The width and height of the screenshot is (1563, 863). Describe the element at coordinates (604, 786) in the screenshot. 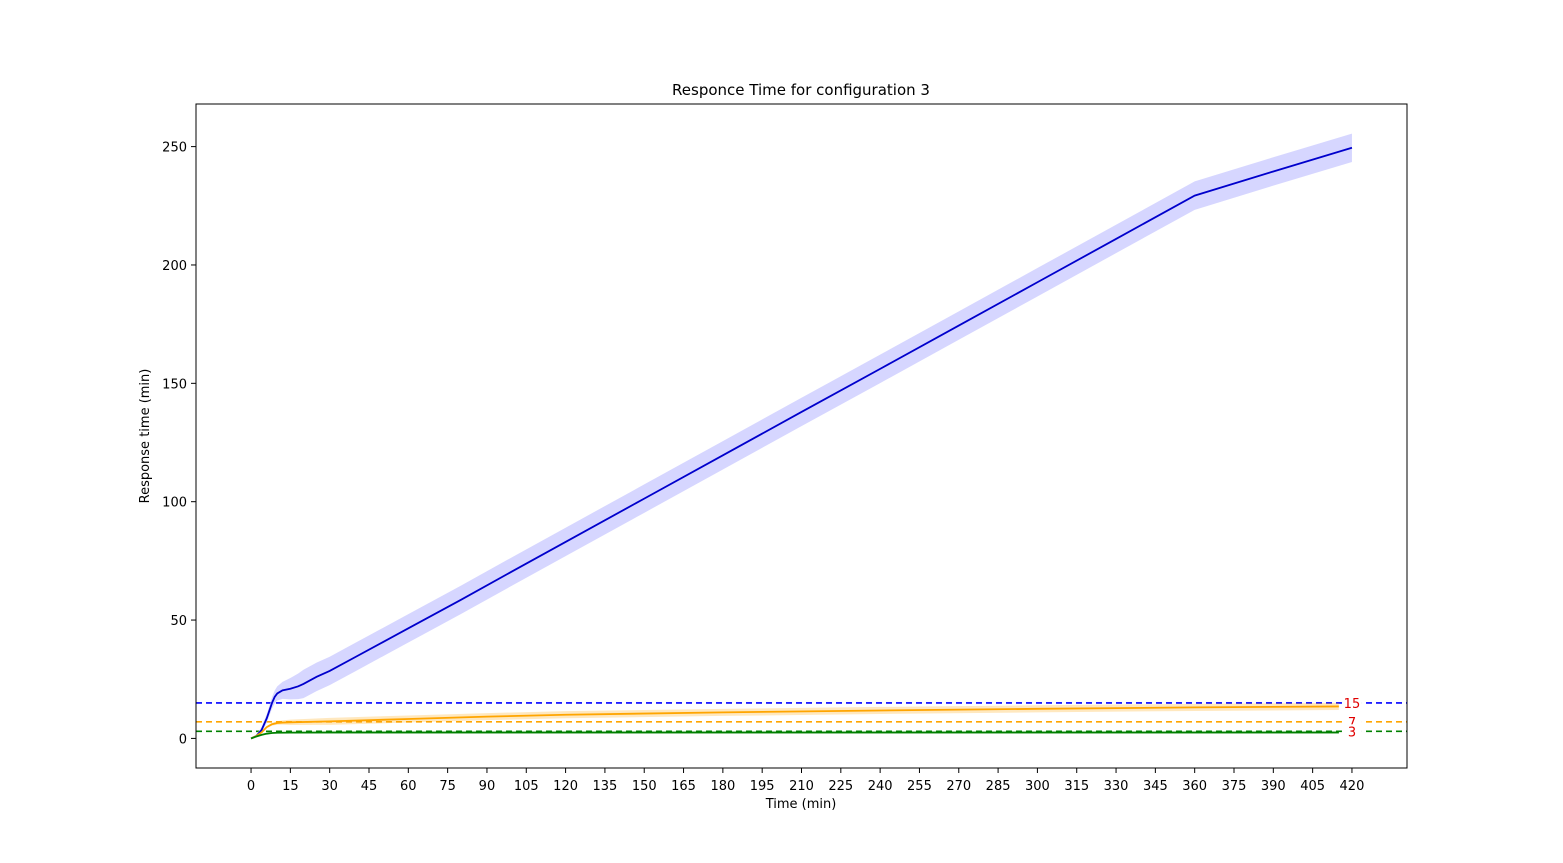

I see `x-tick-label: 135` at that location.